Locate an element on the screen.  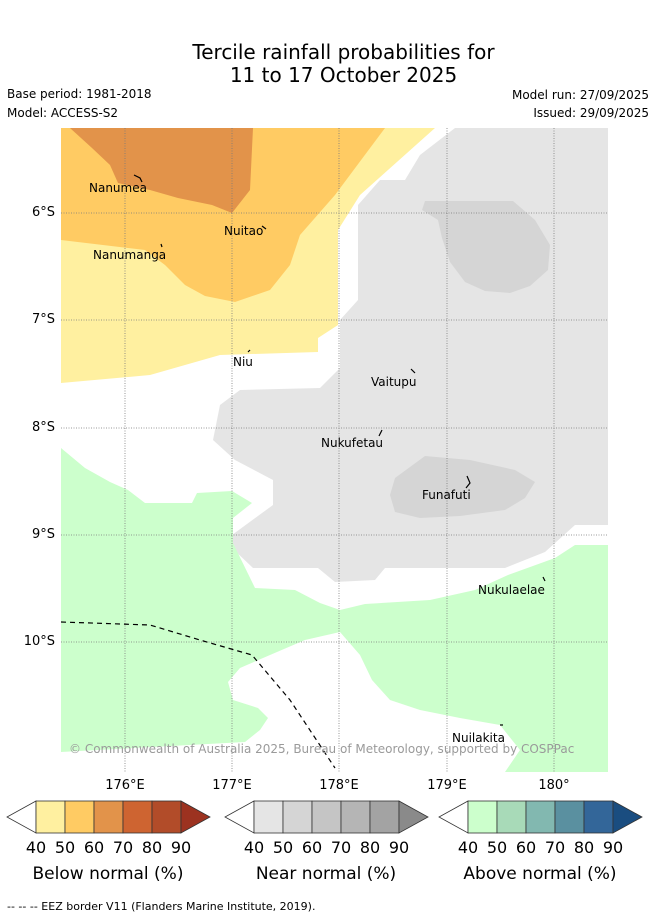
cb-above-tick-40: 40 is located at coordinates (468, 847).